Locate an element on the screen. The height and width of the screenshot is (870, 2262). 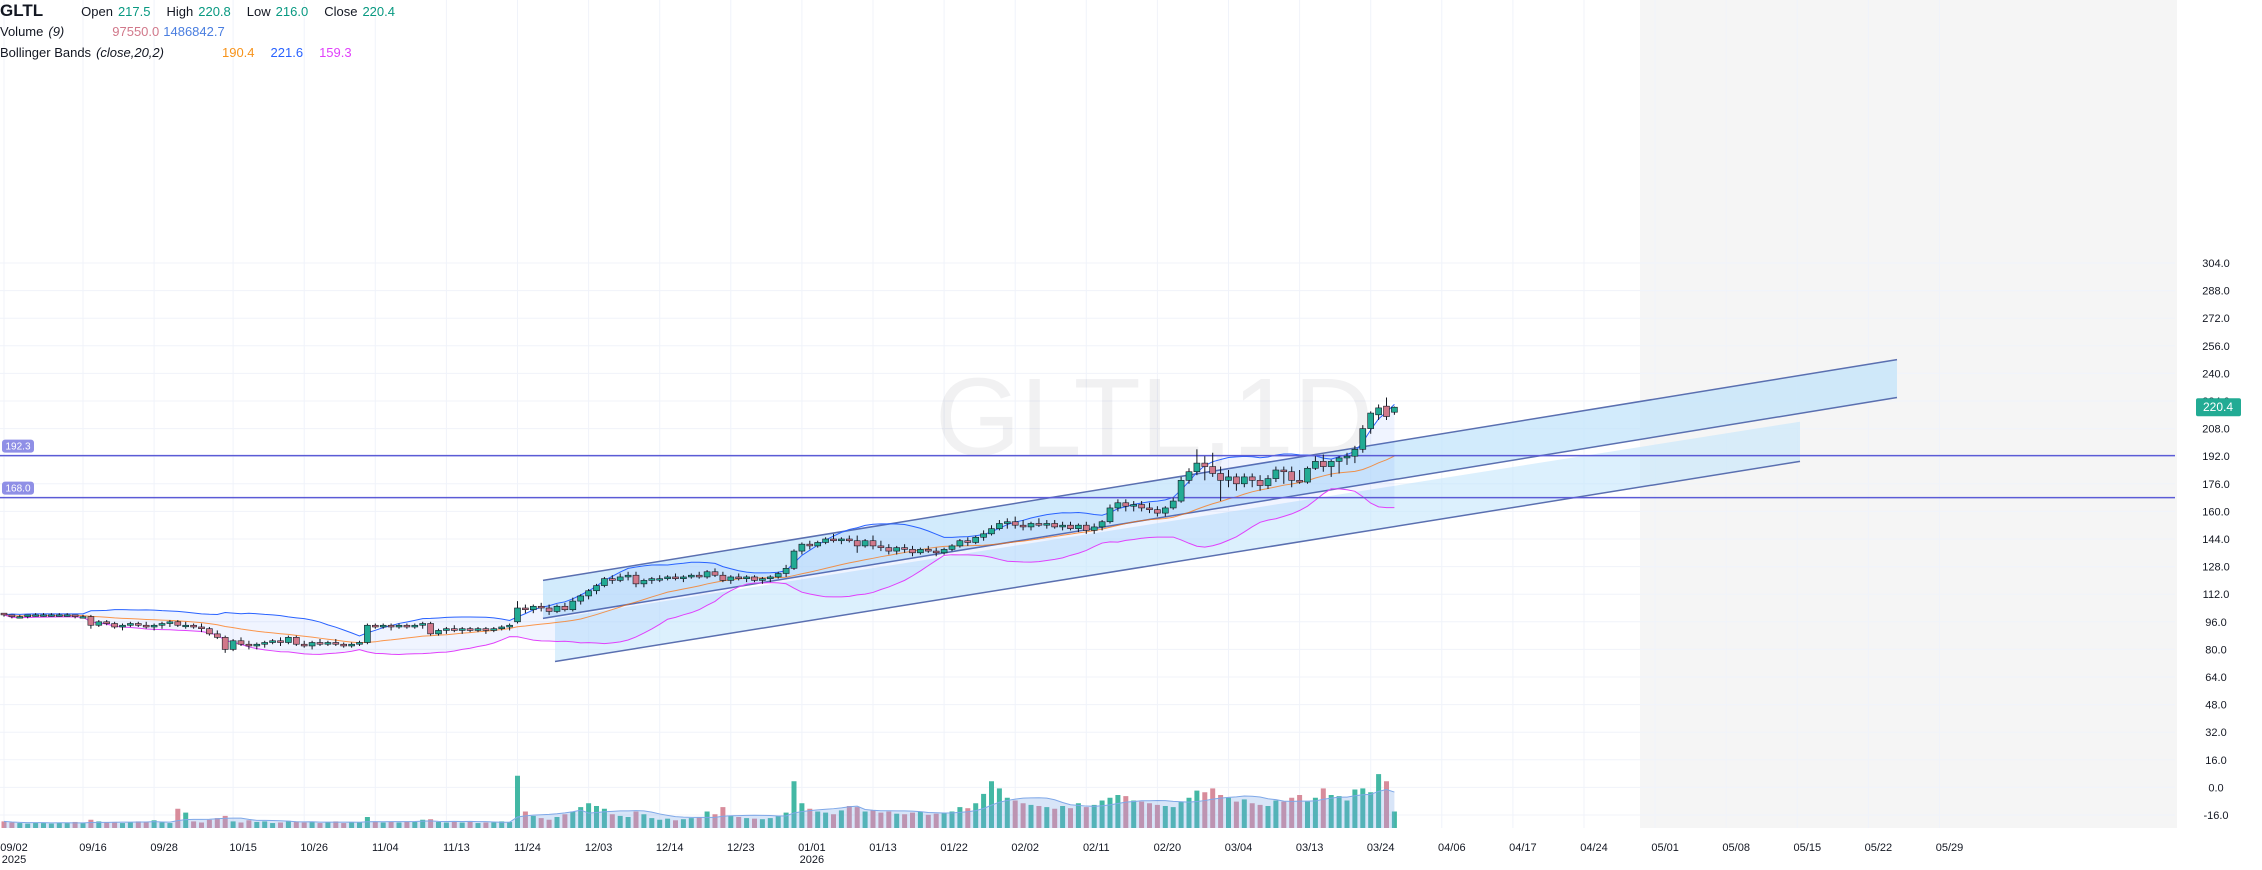
volume-label: Volume is located at coordinates (22, 31).